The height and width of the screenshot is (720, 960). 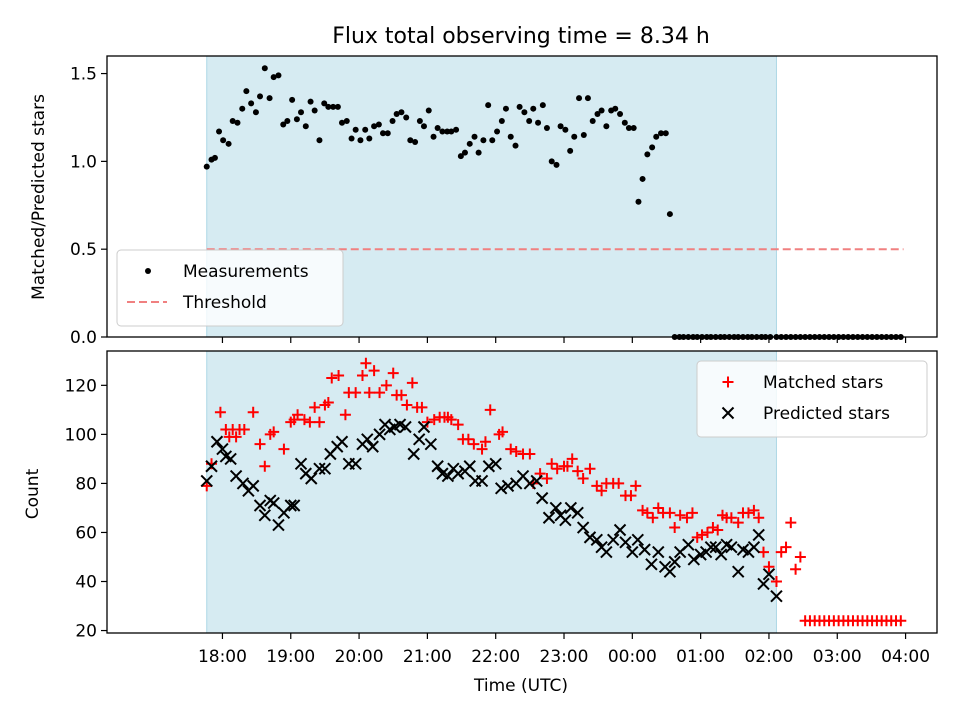 What do you see at coordinates (81, 386) in the screenshot?
I see `y-tick-label: 120` at bounding box center [81, 386].